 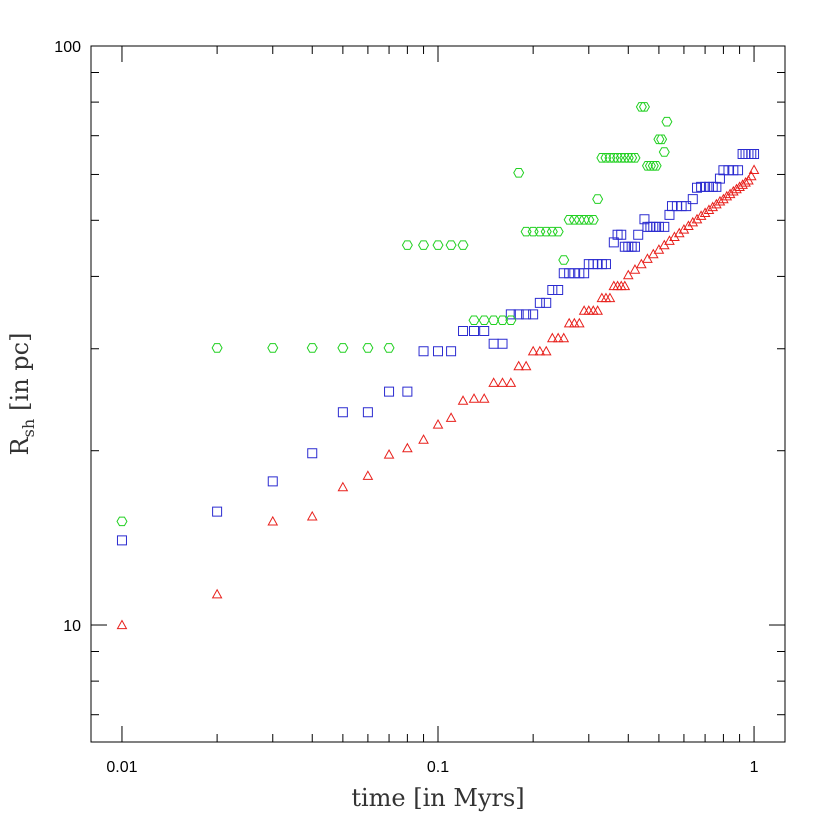 I want to click on y-label-main: R, so click(x=20, y=445).